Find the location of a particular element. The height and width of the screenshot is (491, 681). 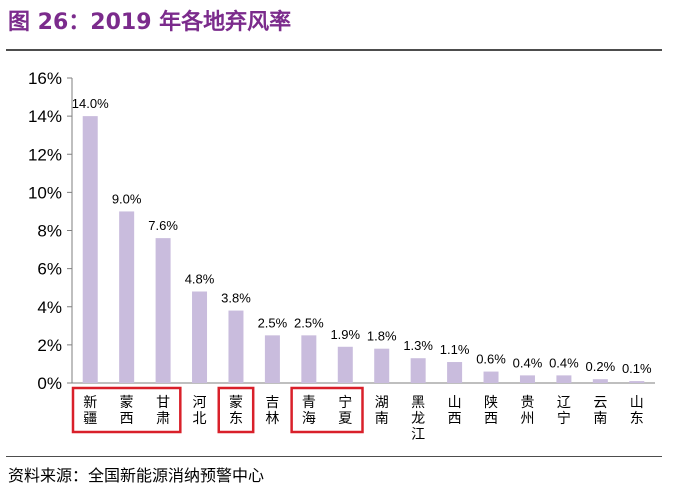

category-label: 河北 is located at coordinates (200, 410).